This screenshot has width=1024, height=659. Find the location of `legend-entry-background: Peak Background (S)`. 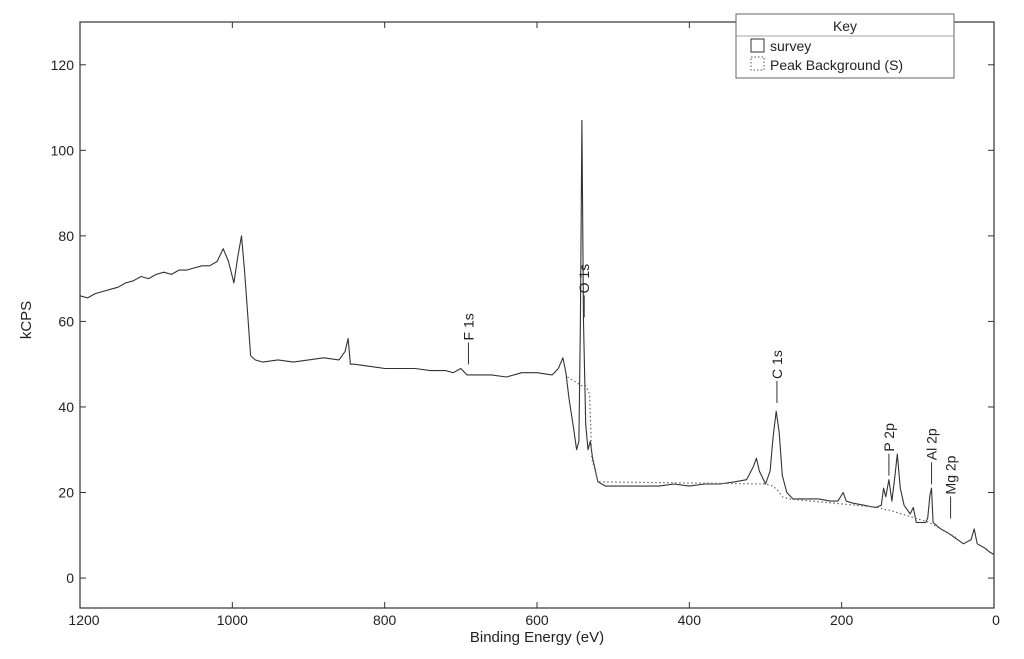

legend-entry-background: Peak Background (S) is located at coordinates (836, 65).